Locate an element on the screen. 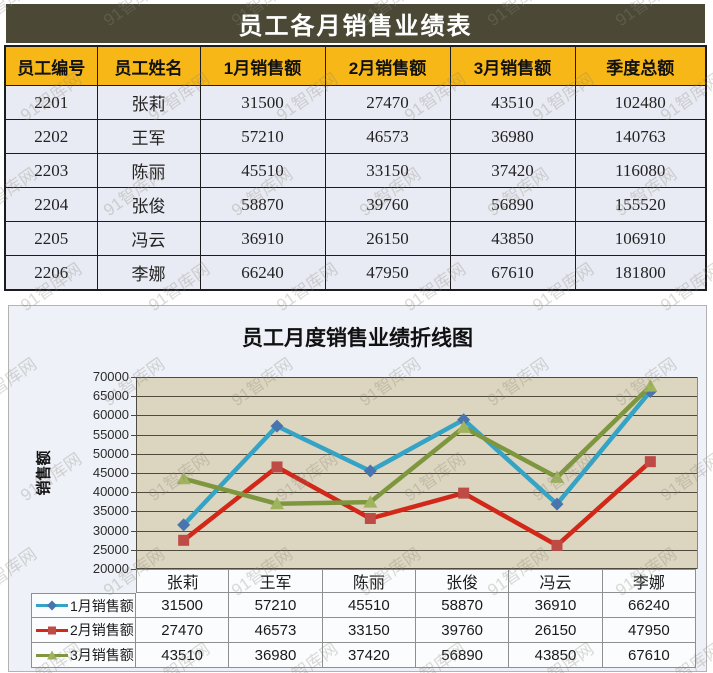 This screenshot has height=673, width=713. table-cell: 2205 is located at coordinates (51, 238).